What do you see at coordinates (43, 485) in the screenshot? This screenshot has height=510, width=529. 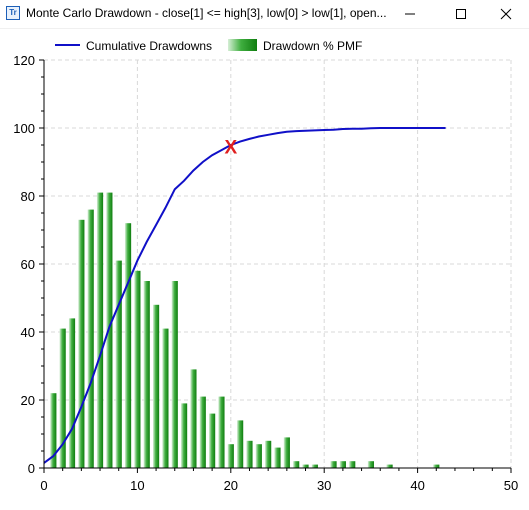 I see `x-tick-label: 0` at bounding box center [43, 485].